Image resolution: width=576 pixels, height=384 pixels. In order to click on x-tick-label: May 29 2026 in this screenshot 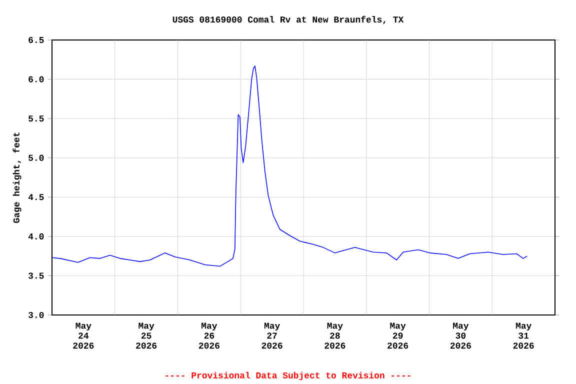, I will do `click(398, 335)`.